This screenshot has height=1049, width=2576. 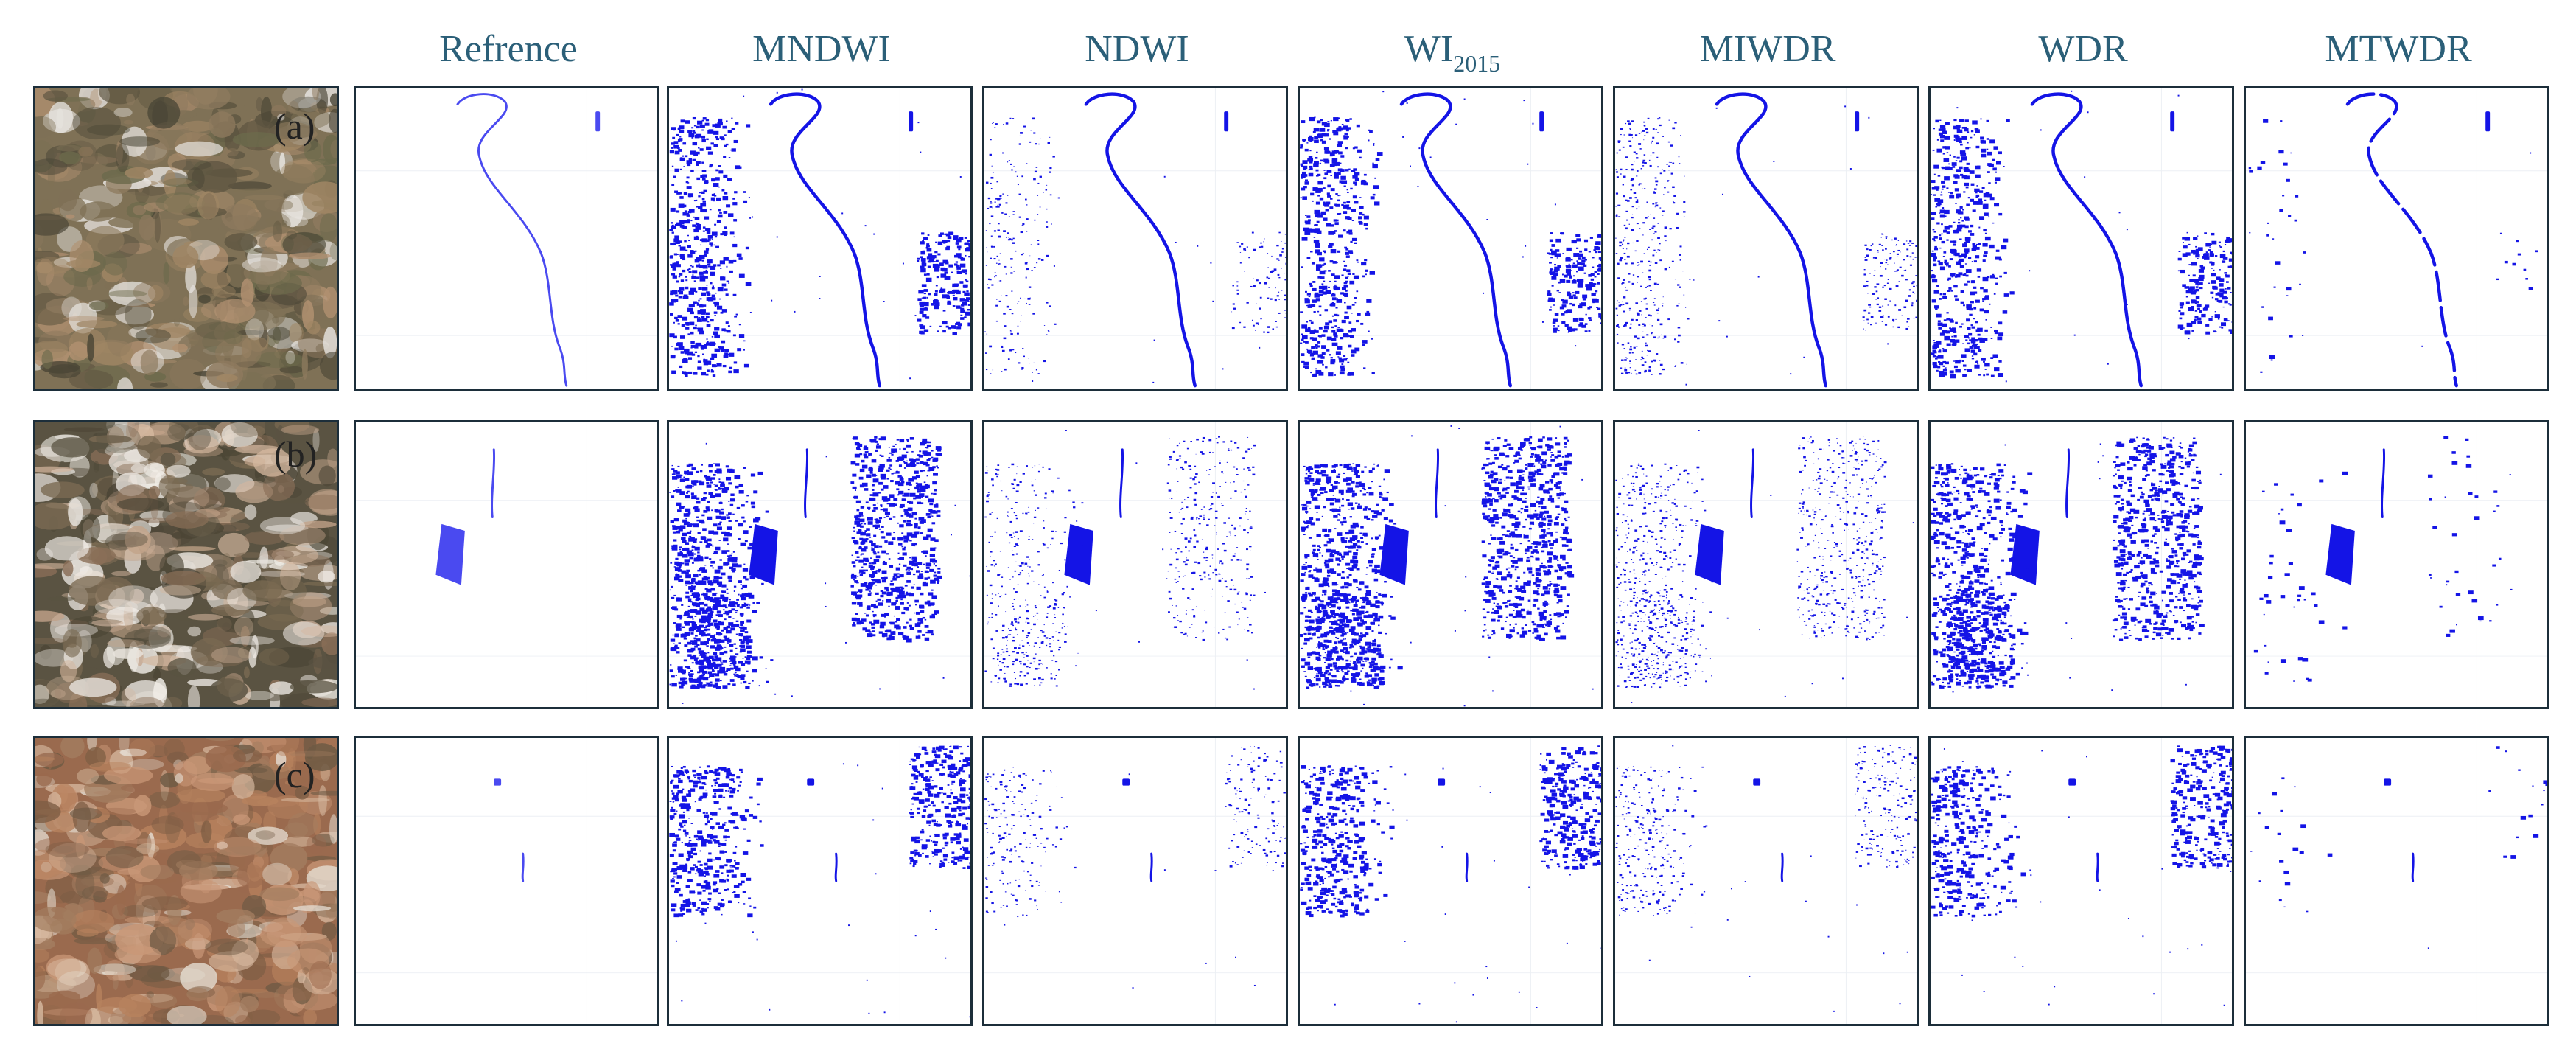 What do you see at coordinates (296, 454) in the screenshot?
I see `row-label-b: (b)` at bounding box center [296, 454].